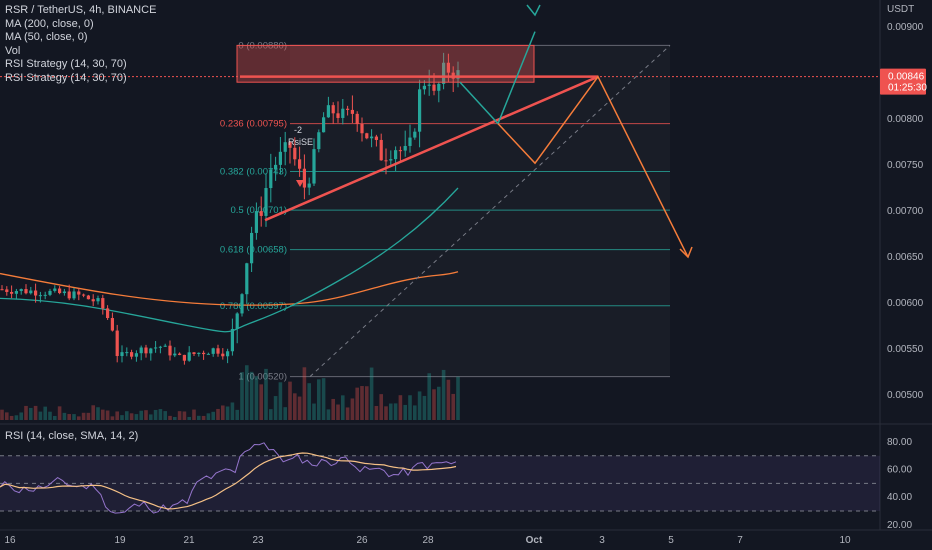 The height and width of the screenshot is (550, 932). What do you see at coordinates (362, 540) in the screenshot?
I see `time-tick-label: 26` at bounding box center [362, 540].